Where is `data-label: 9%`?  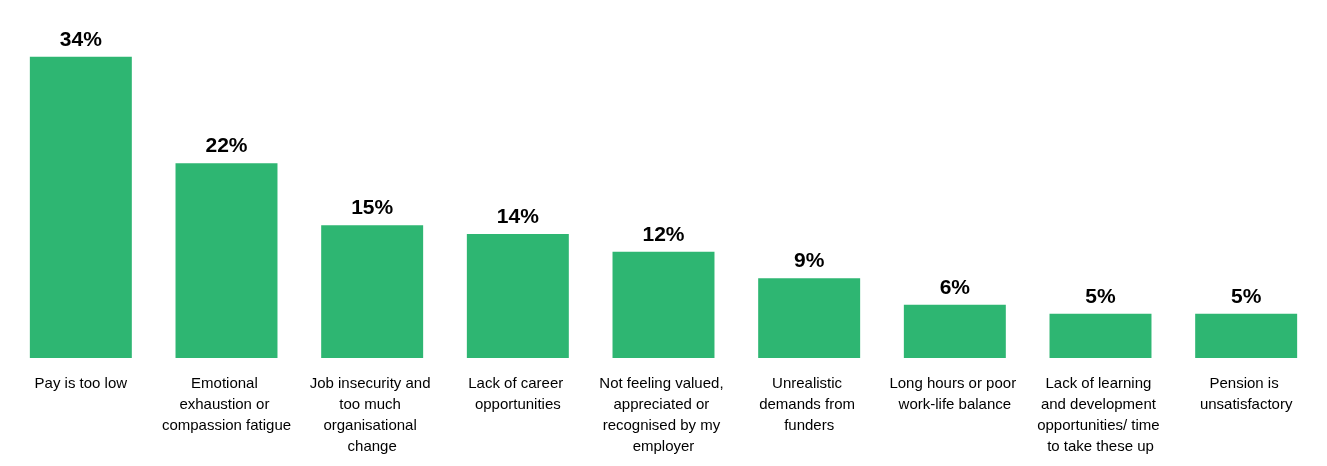 data-label: 9% is located at coordinates (809, 260).